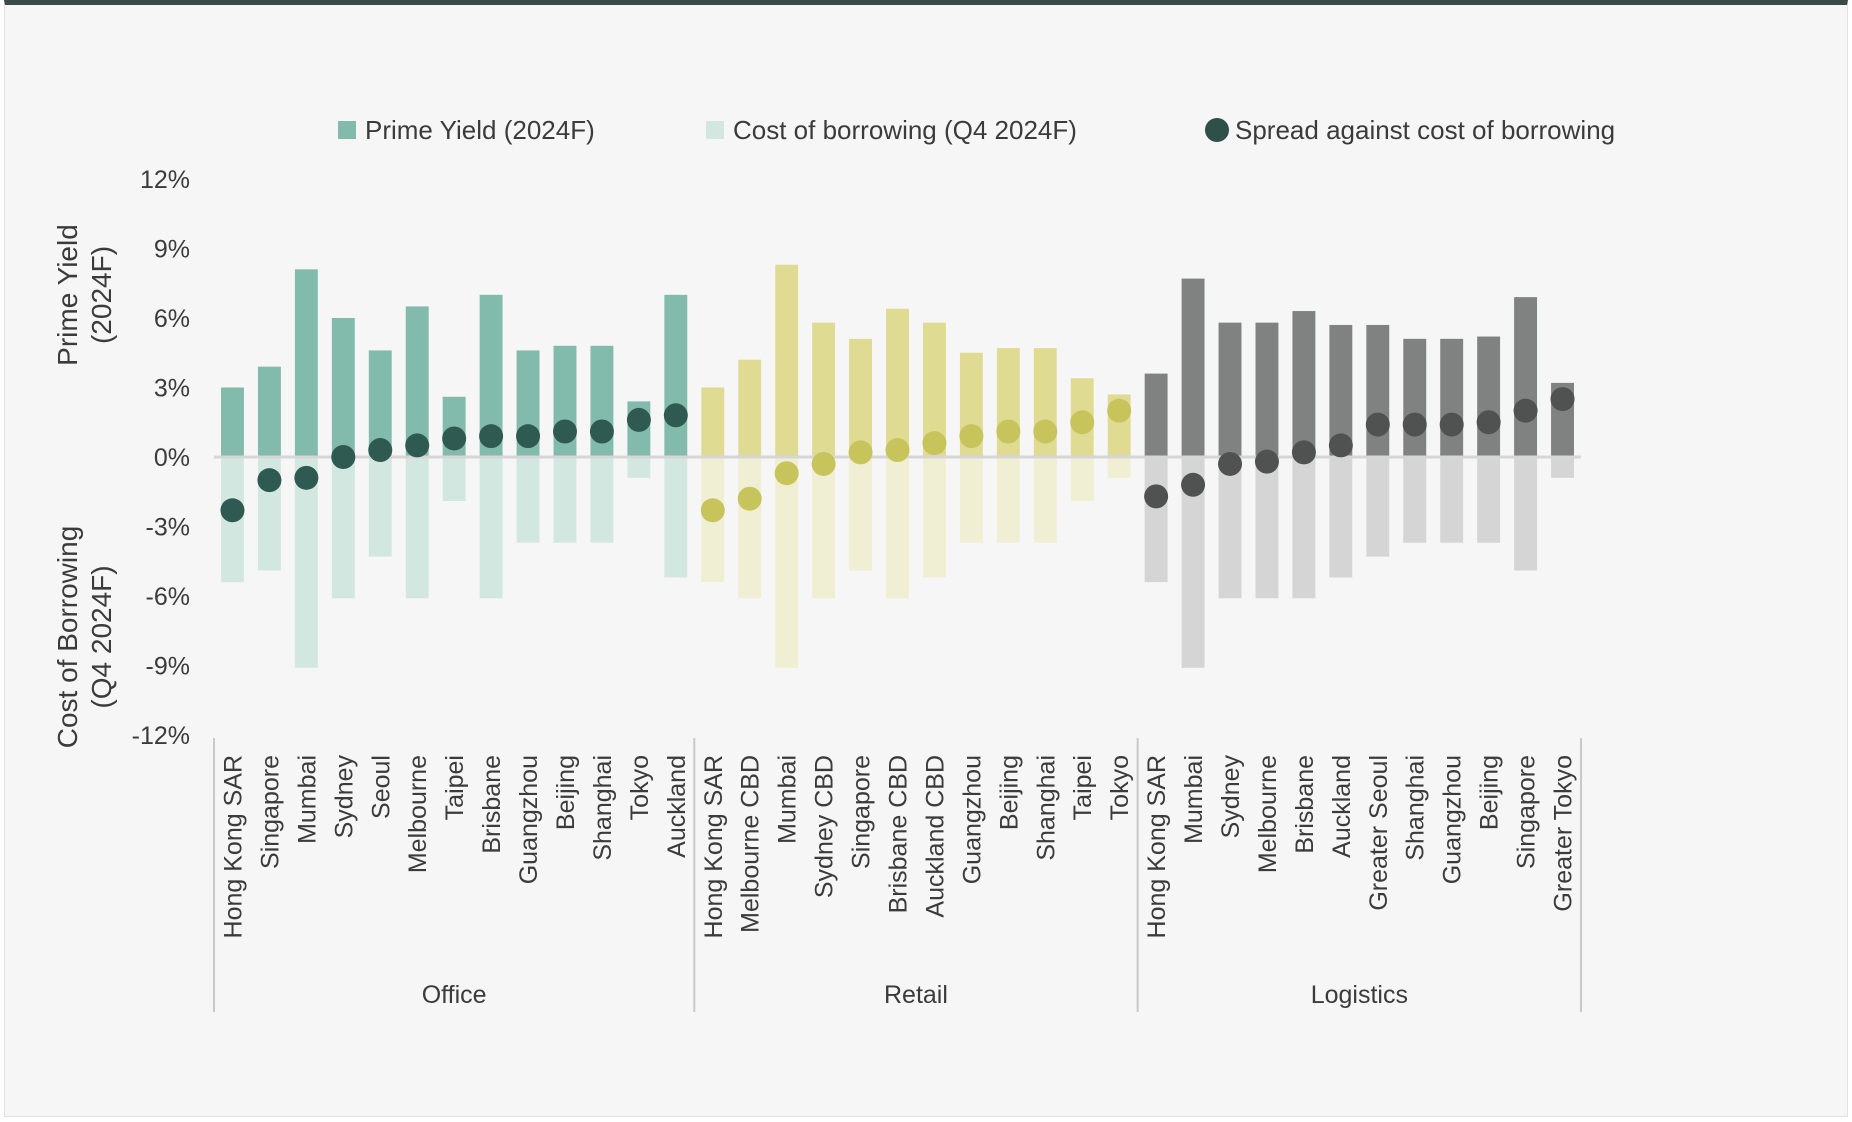 This screenshot has width=1852, height=1122. What do you see at coordinates (418, 814) in the screenshot?
I see `category-label: Melbourne` at bounding box center [418, 814].